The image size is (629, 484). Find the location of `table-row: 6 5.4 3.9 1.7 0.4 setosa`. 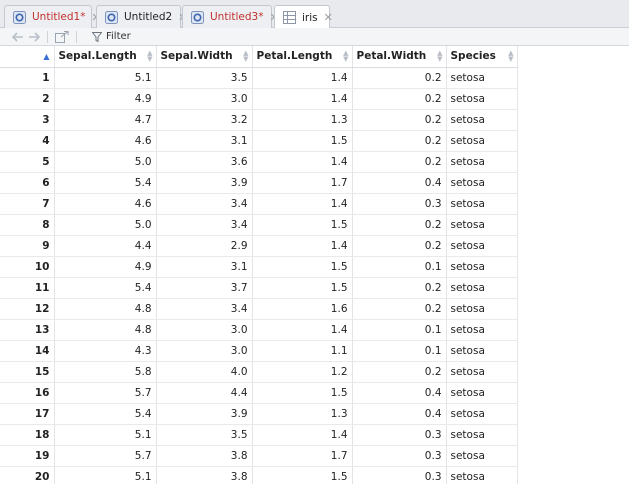

table-row: 6 5.4 3.9 1.7 0.4 setosa is located at coordinates (259, 183).